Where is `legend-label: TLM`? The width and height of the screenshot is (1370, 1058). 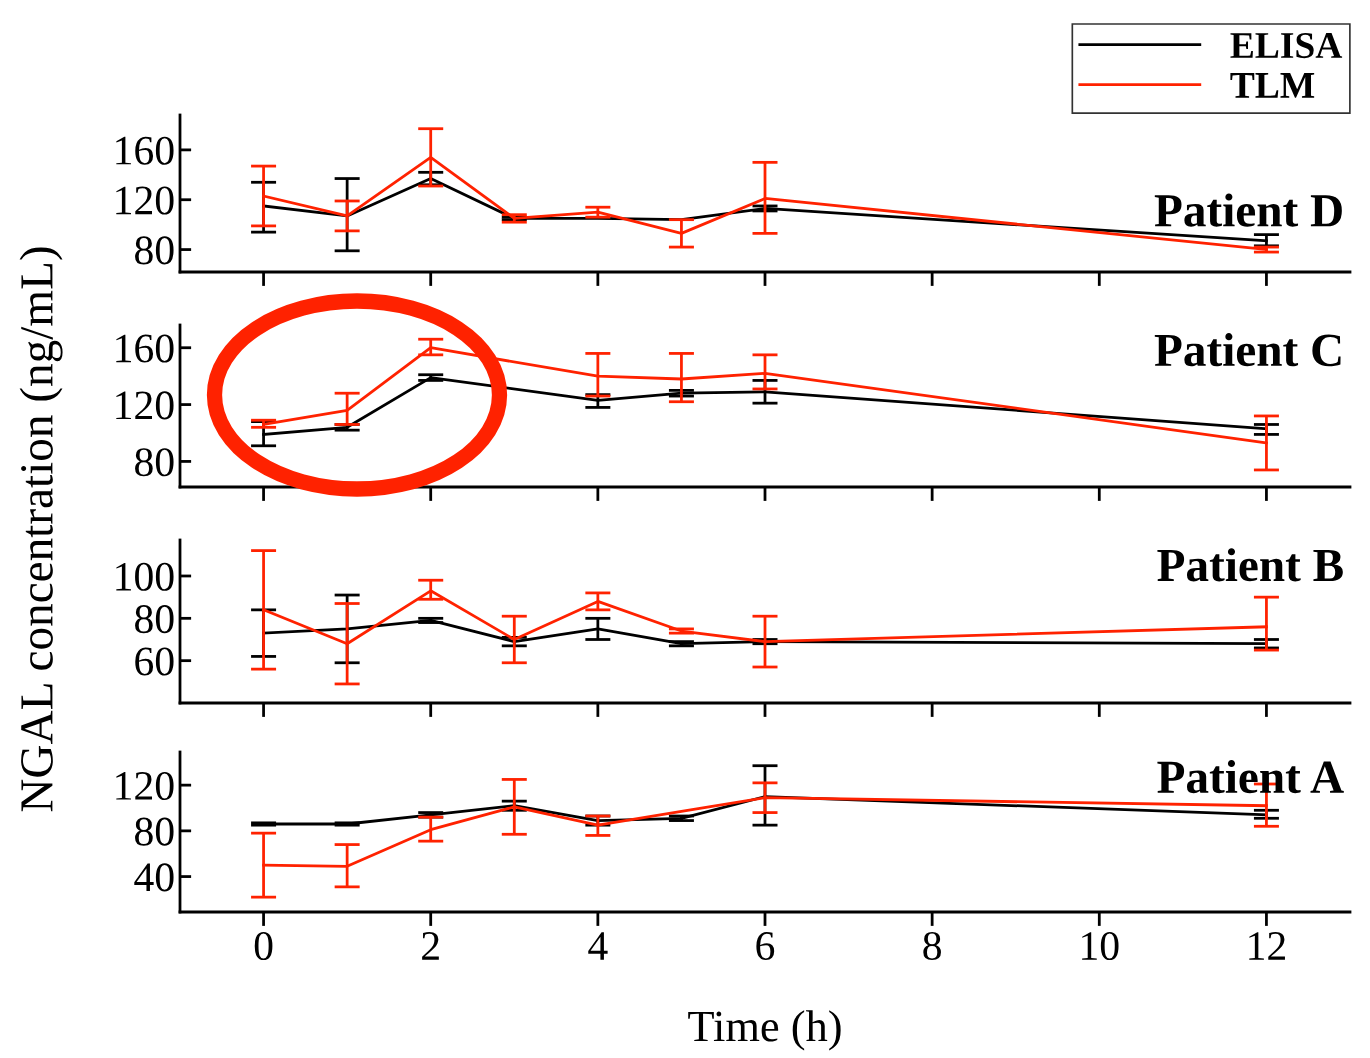 legend-label: TLM is located at coordinates (1272, 85).